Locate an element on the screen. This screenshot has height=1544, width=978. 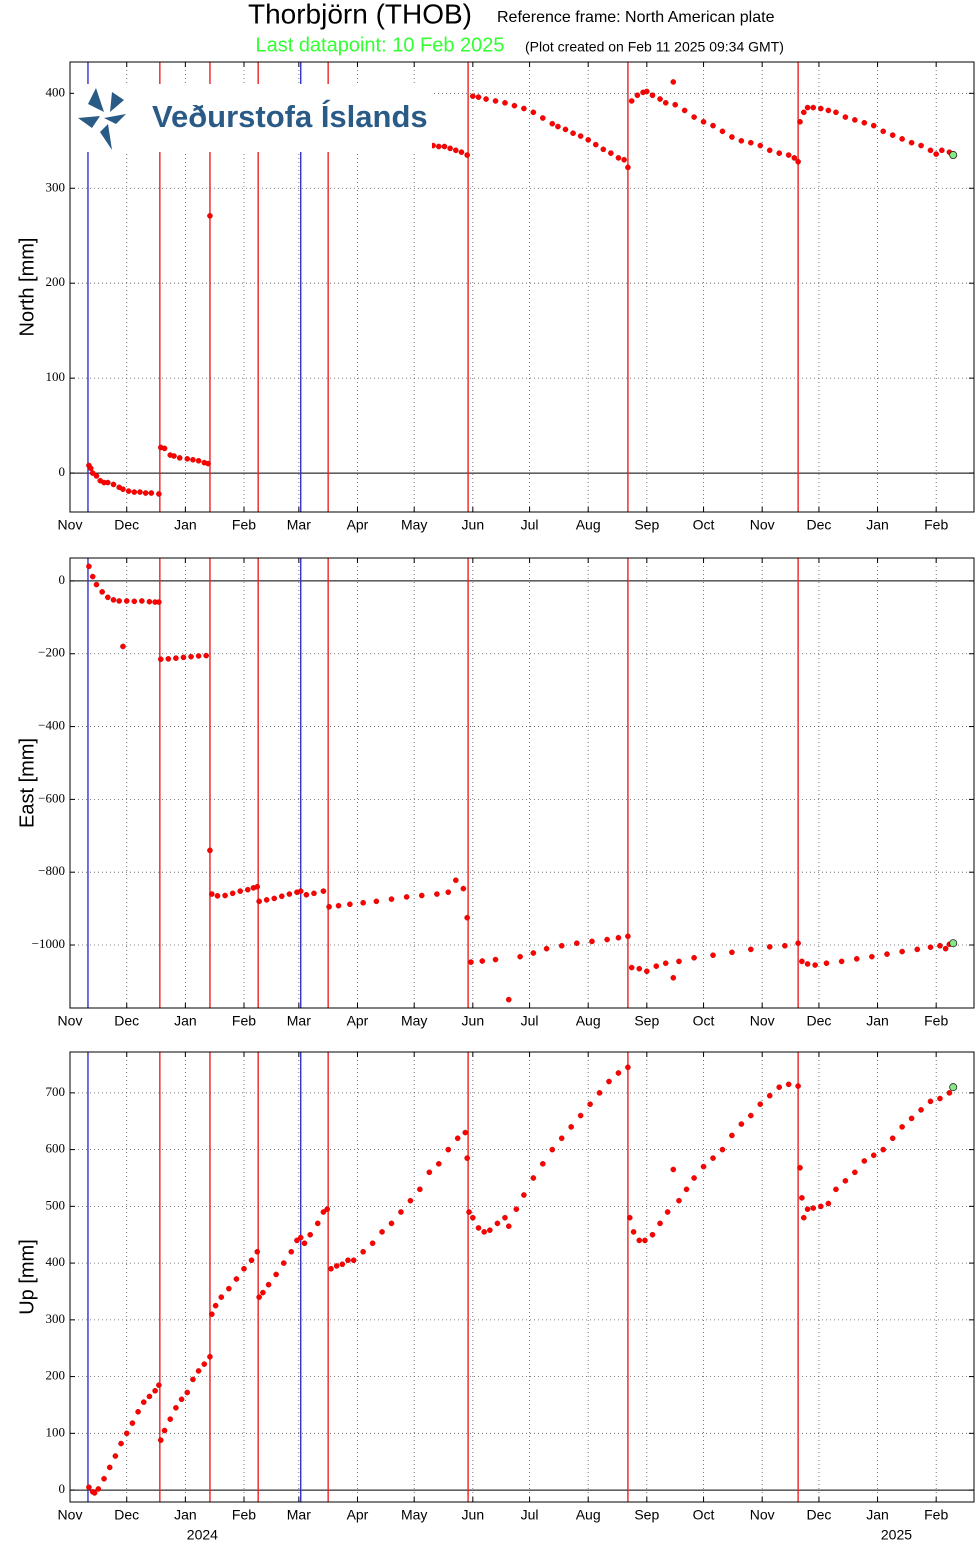
year-label: 2024 is located at coordinates (202, 1535).